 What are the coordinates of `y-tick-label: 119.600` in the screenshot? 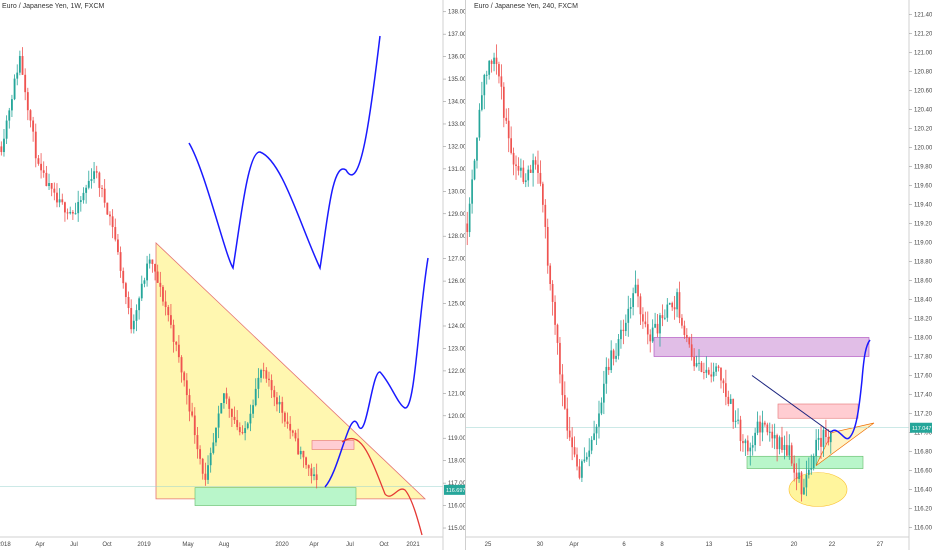 It's located at (923, 187).